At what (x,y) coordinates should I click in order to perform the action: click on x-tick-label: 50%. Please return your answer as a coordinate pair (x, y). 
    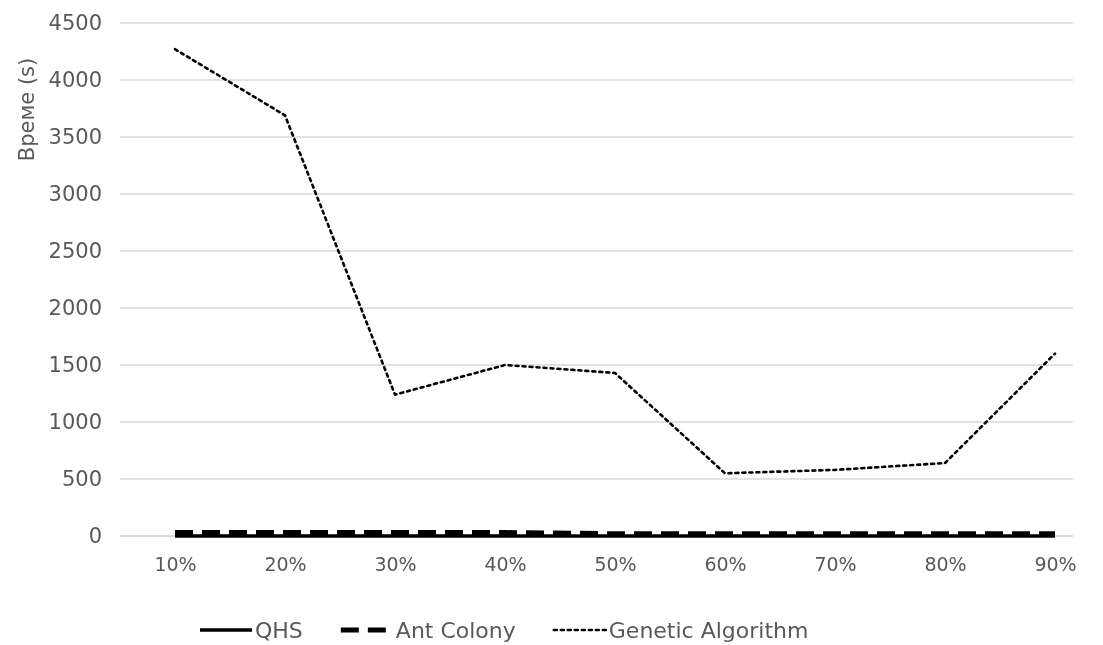
    Looking at the image, I should click on (615, 564).